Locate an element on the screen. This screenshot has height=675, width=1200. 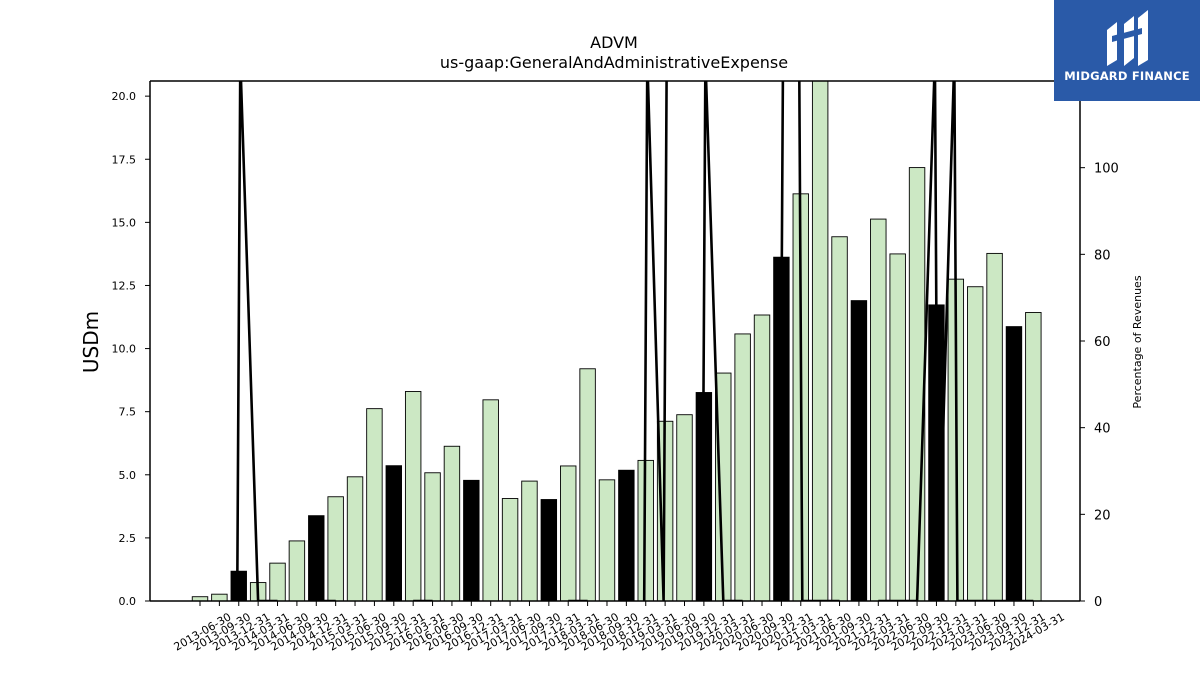
brand-name: MIDGARD FINANCE is located at coordinates (1127, 76).